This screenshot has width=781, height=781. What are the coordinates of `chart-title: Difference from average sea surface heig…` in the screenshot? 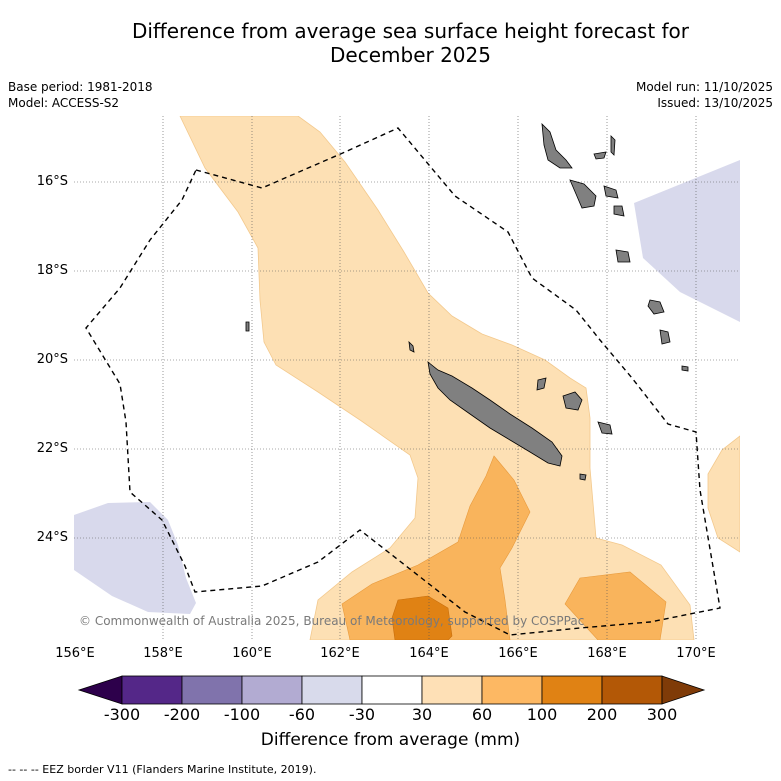 It's located at (390, 43).